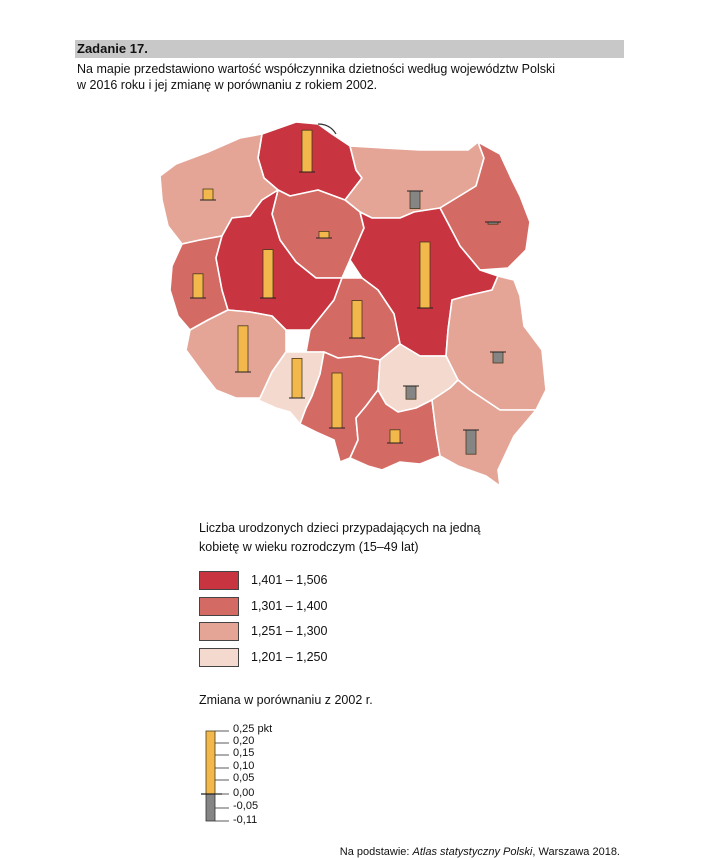  I want to click on scale-bar-negative, so click(210, 807).